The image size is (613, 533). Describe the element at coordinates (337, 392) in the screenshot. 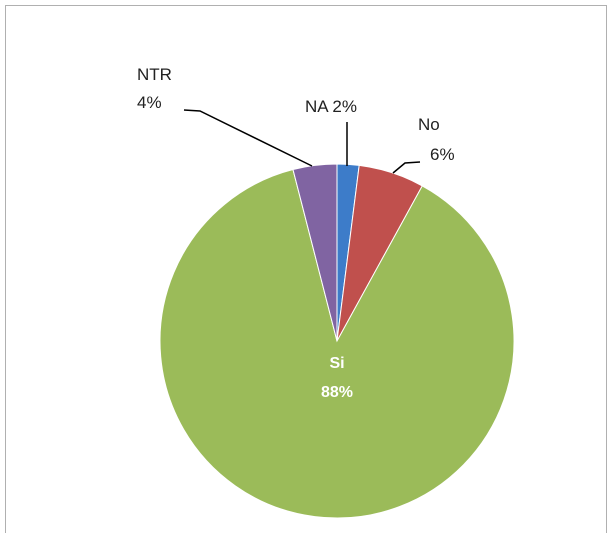

I see `value-label: 88%` at that location.